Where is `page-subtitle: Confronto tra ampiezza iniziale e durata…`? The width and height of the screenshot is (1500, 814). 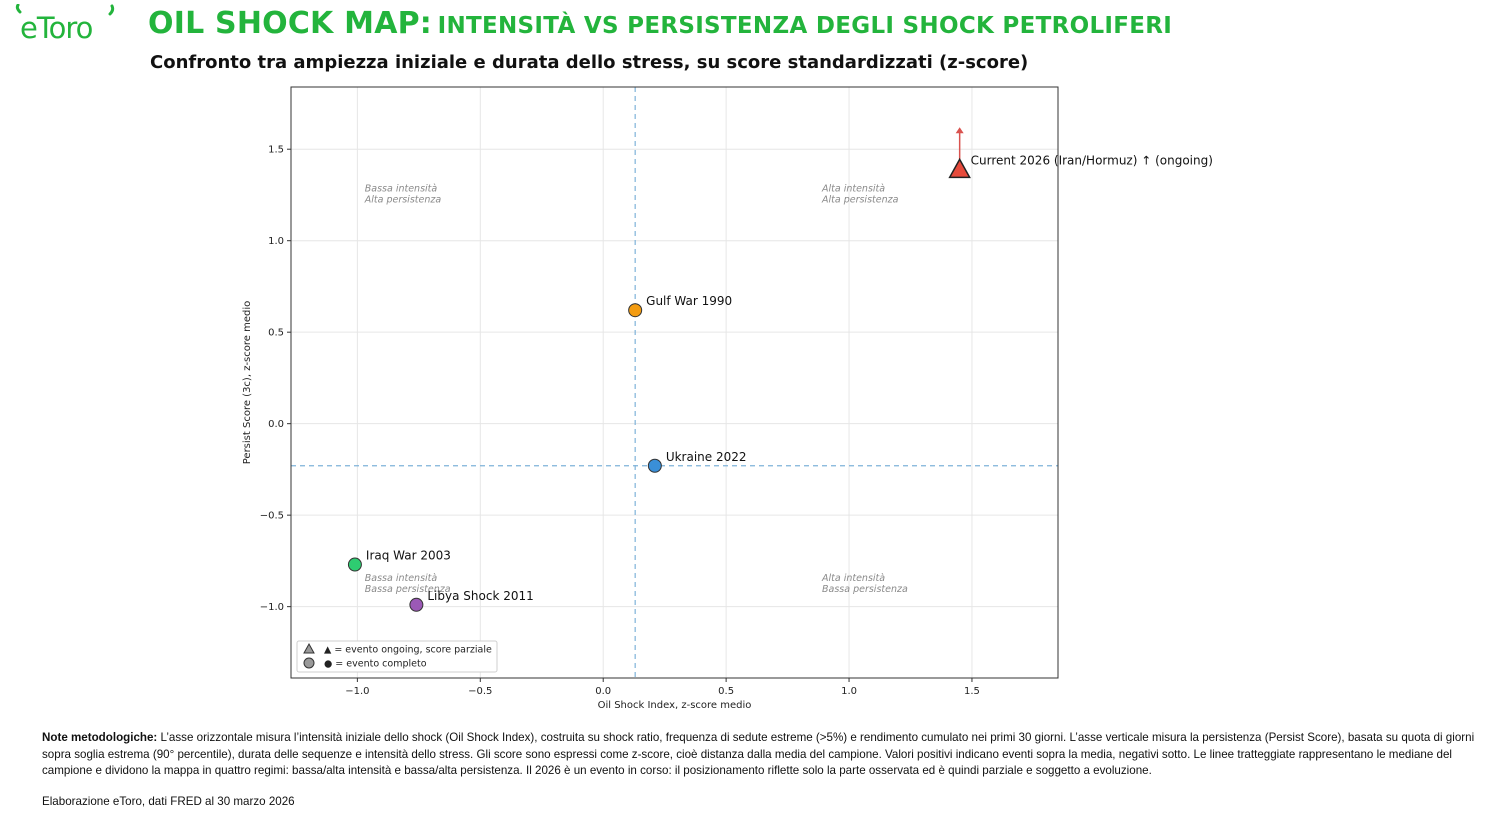 page-subtitle: Confronto tra ampiezza iniziale e durata… is located at coordinates (589, 62).